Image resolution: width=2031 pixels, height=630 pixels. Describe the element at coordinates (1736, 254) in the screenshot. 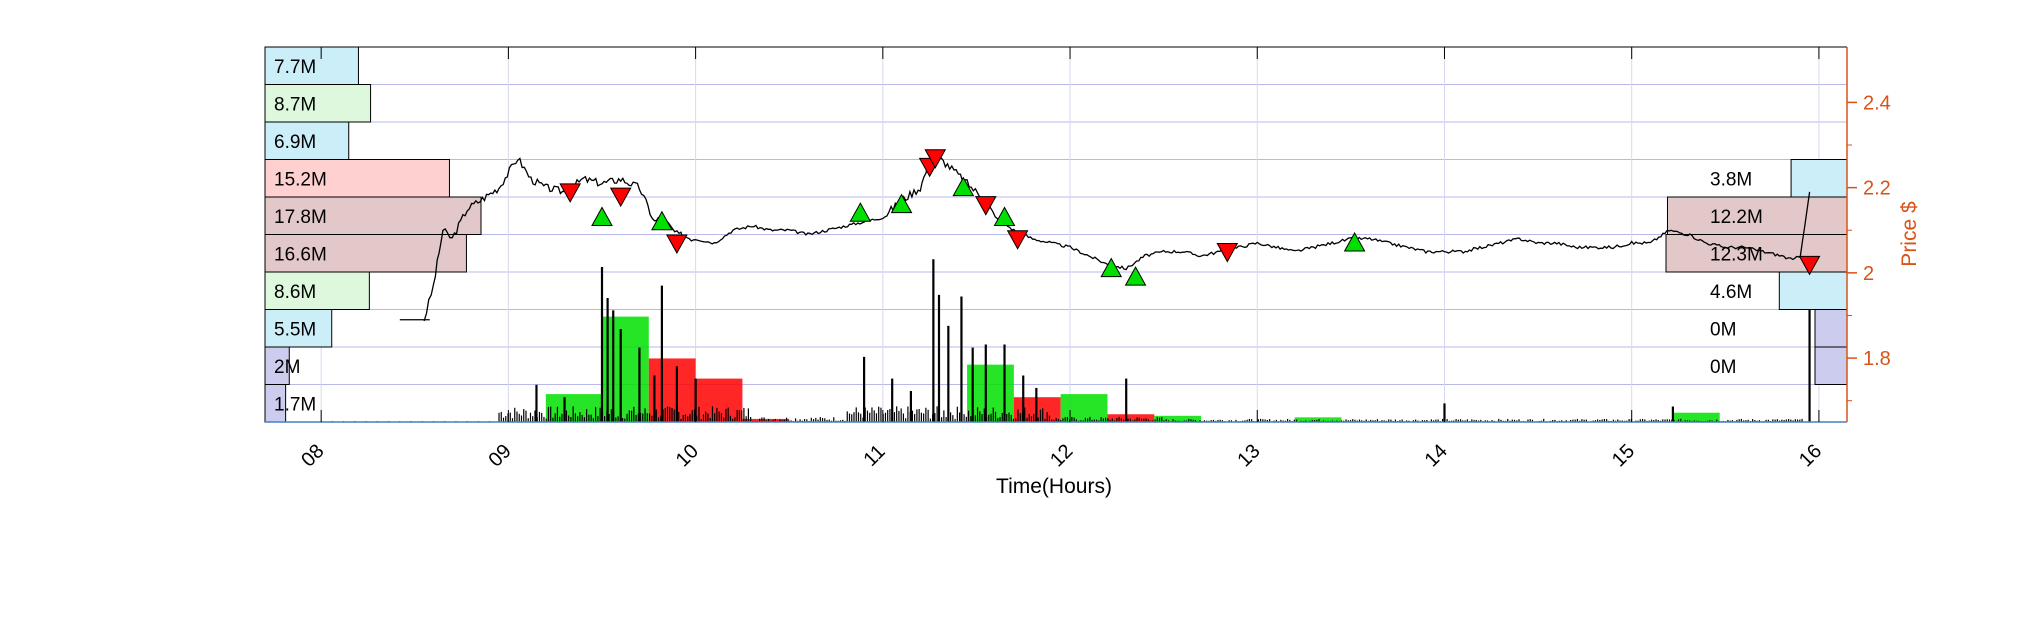

I see `right-profile-label: 12.3M` at that location.